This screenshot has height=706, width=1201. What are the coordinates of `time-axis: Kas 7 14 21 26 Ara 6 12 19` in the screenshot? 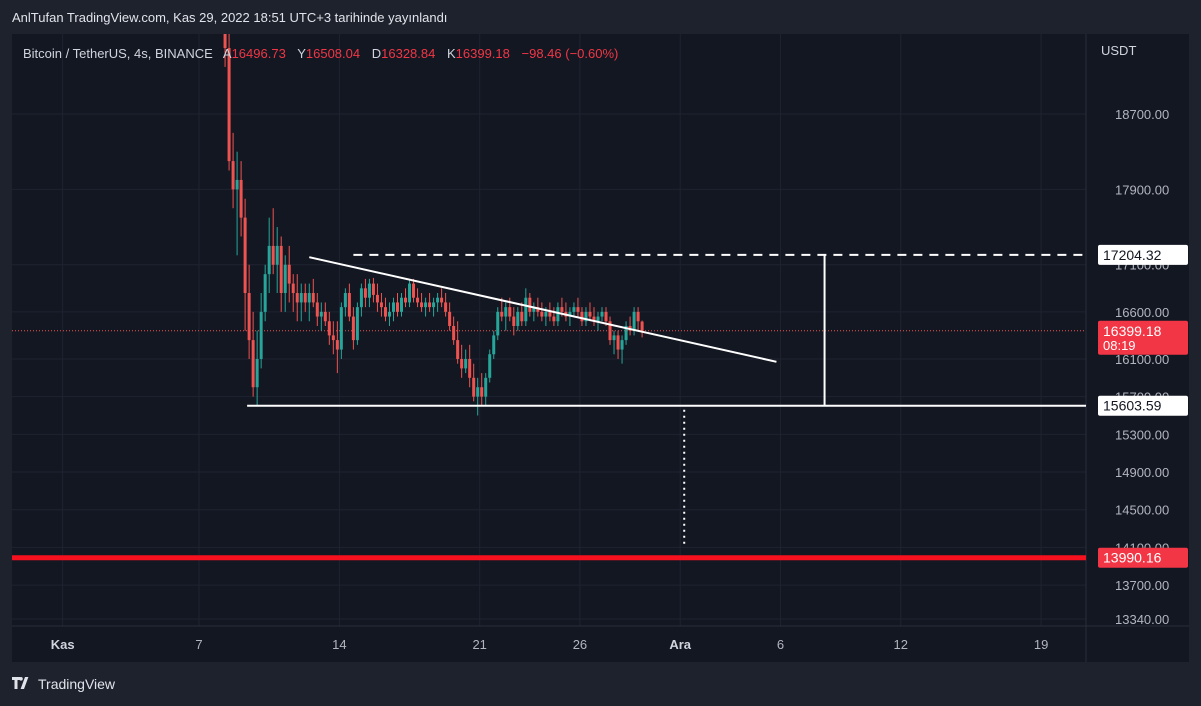 It's located at (550, 644).